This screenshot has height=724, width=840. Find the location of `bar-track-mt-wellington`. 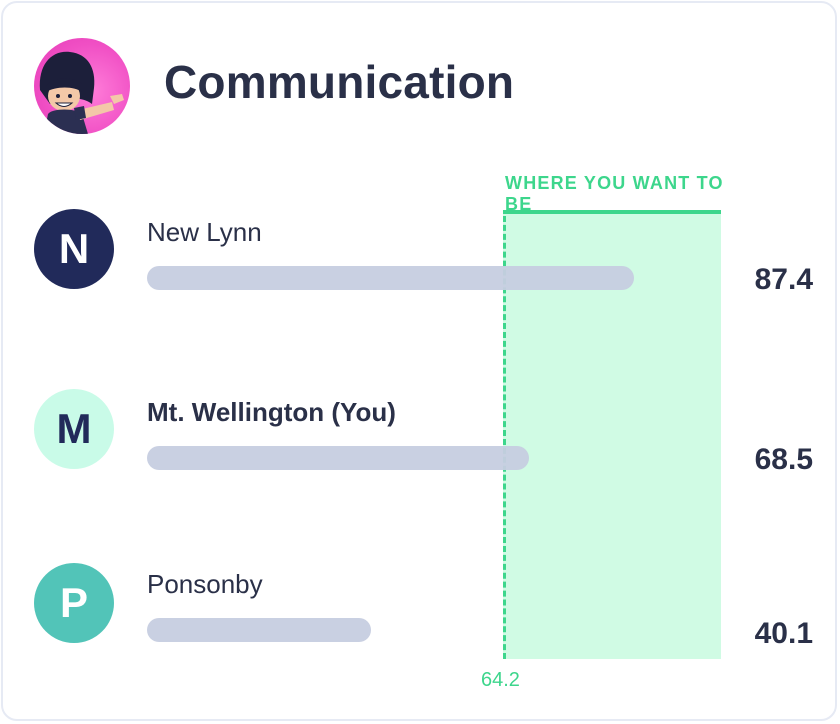

bar-track-mt-wellington is located at coordinates (437, 458).